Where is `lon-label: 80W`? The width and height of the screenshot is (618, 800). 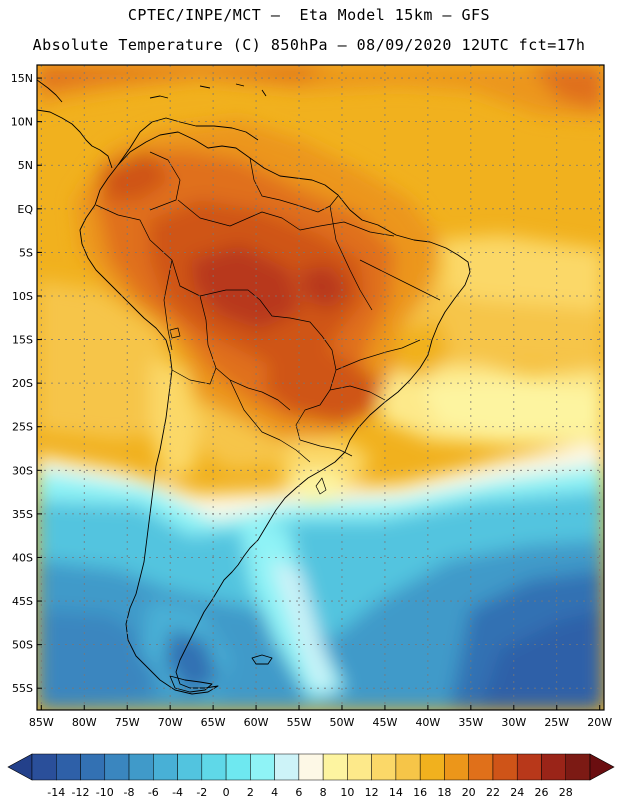 lon-label: 80W is located at coordinates (84, 722).